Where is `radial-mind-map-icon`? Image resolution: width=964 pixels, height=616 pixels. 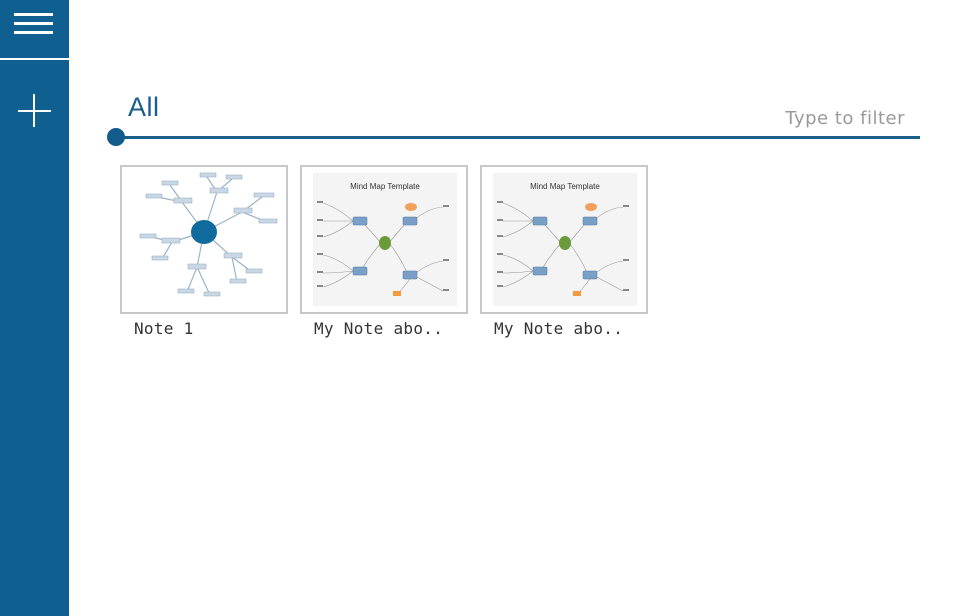 radial-mind-map-icon is located at coordinates (208, 234).